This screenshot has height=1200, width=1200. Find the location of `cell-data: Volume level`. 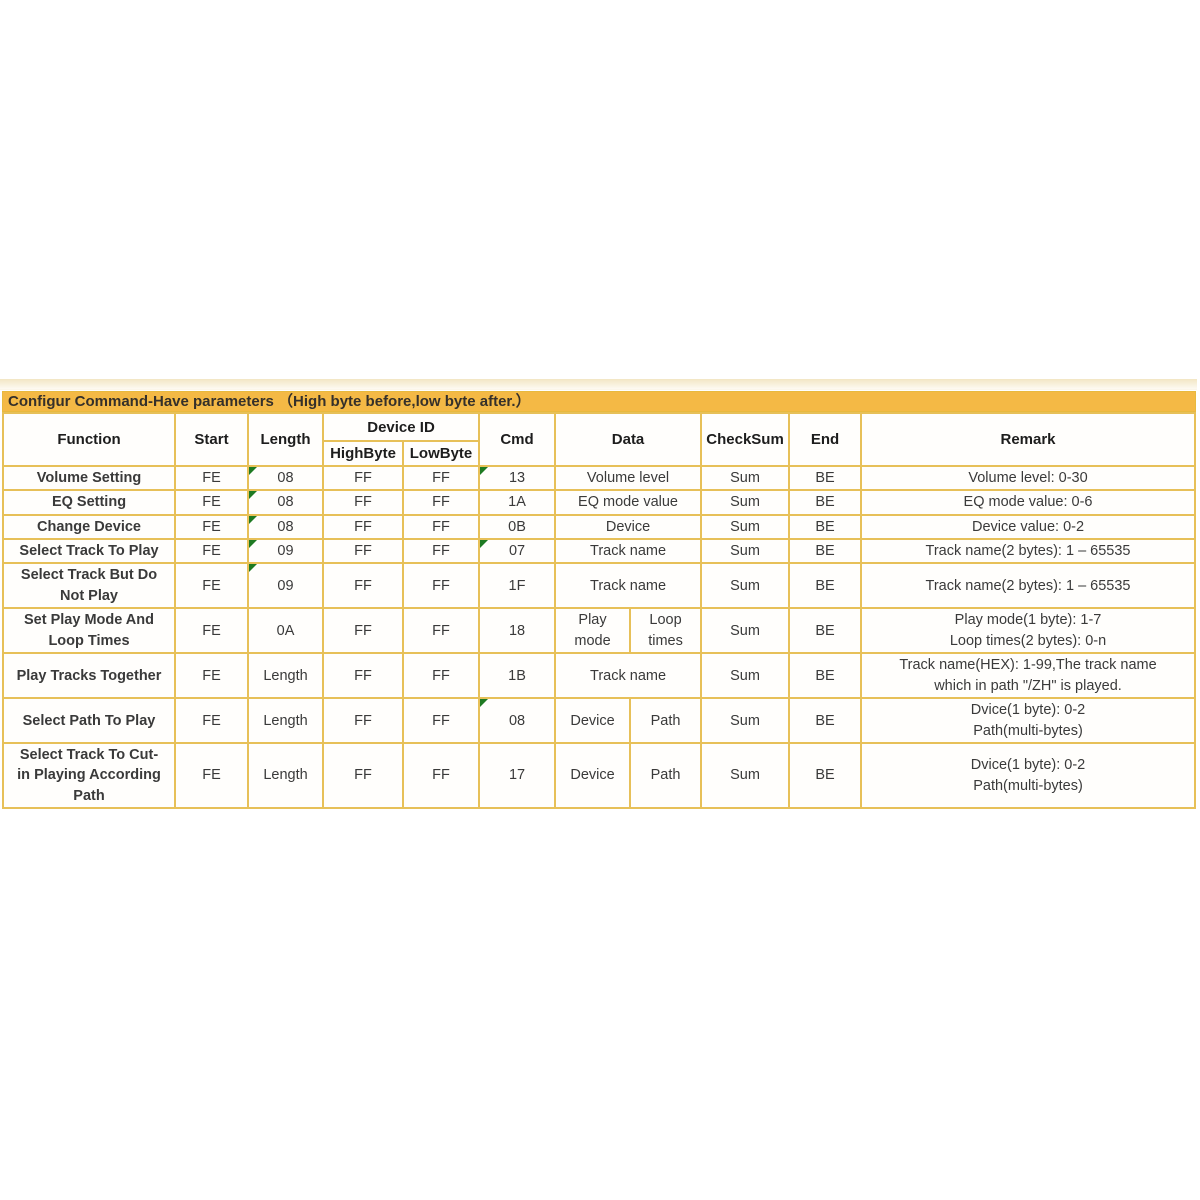

cell-data: Volume level is located at coordinates (628, 478).